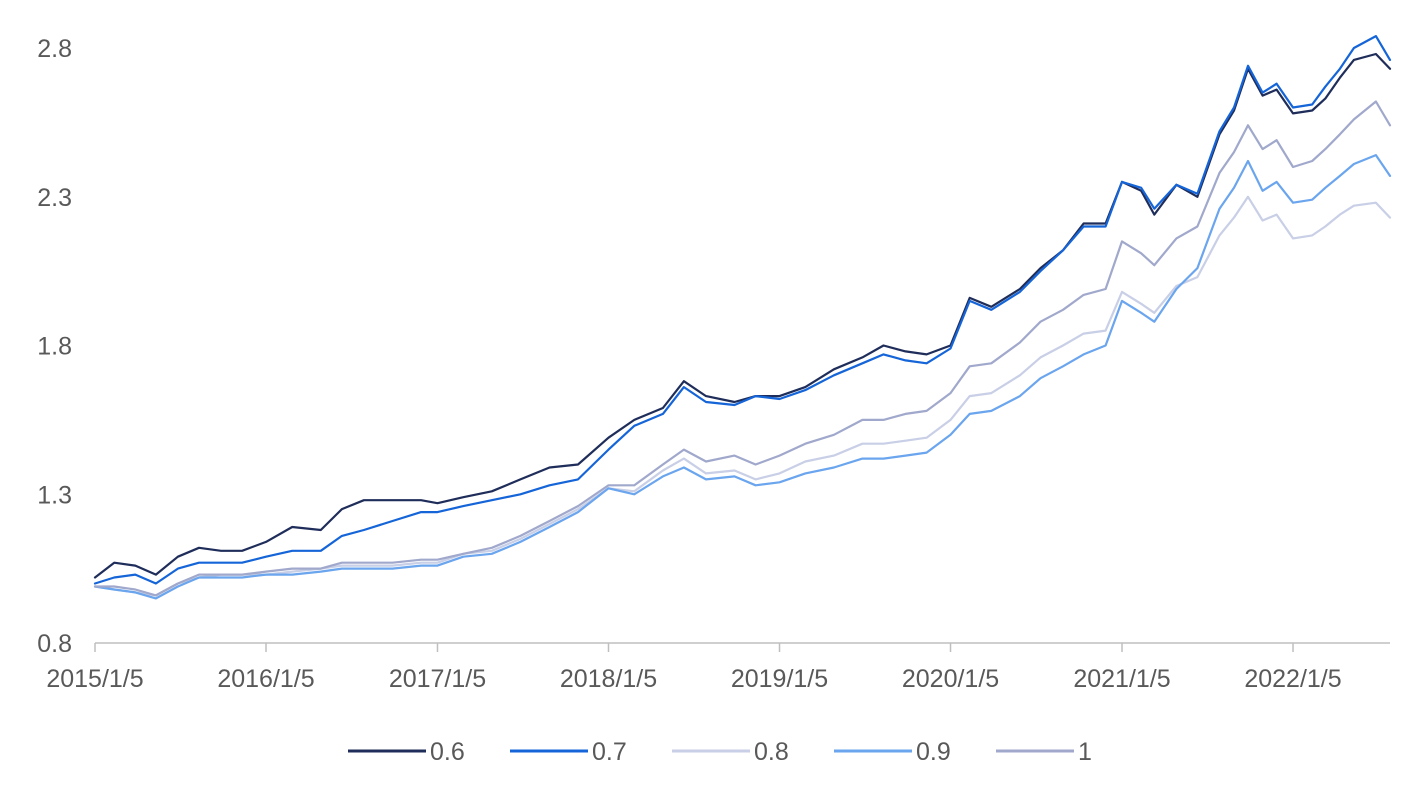 The image size is (1416, 788). I want to click on x-tick-label: 2017/1/5, so click(437, 679).